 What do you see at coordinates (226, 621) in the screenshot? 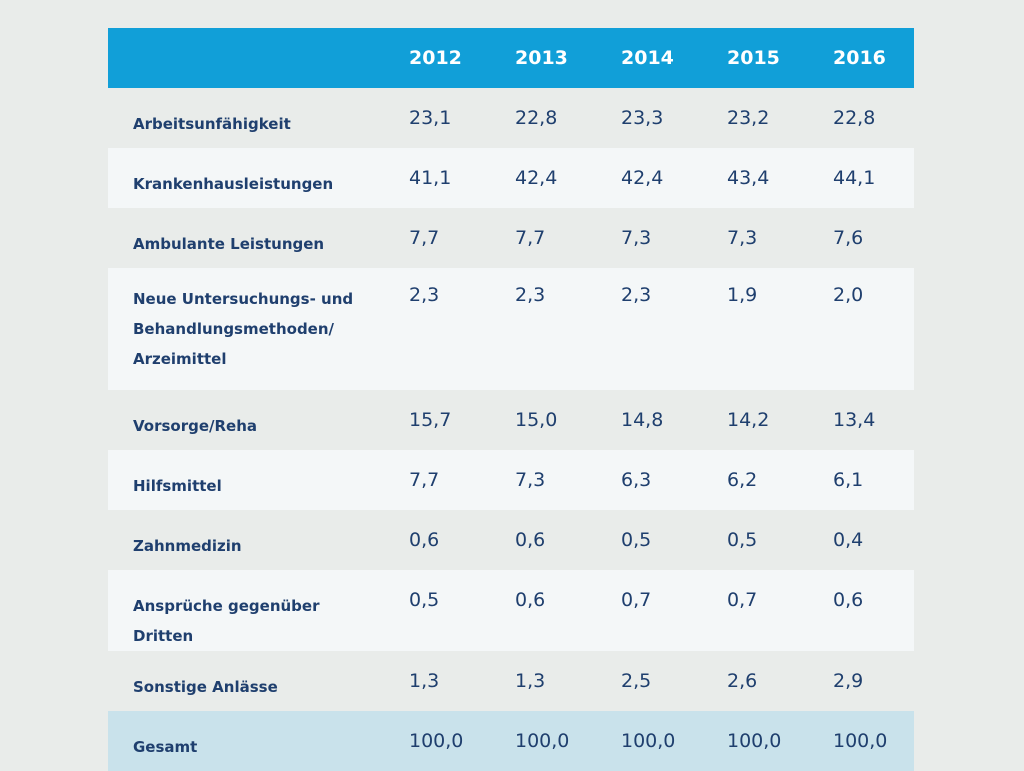
I see `row-label: Ansprüche gegenüber Dritten` at bounding box center [226, 621].